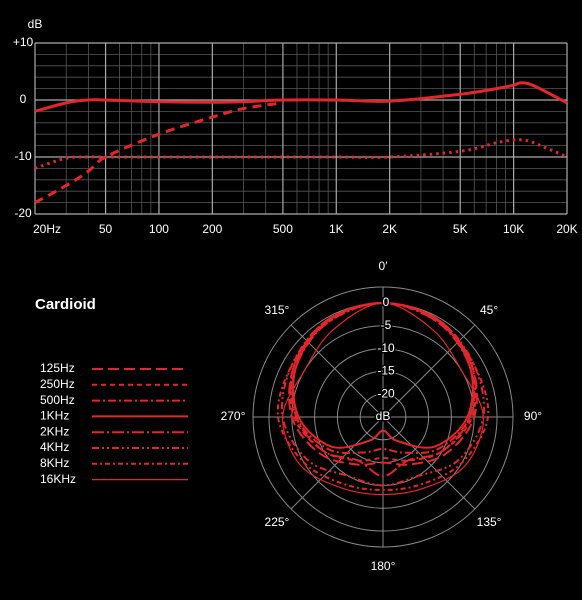 The width and height of the screenshot is (582, 600). What do you see at coordinates (35, 24) in the screenshot?
I see `y-axis-label: dB` at bounding box center [35, 24].